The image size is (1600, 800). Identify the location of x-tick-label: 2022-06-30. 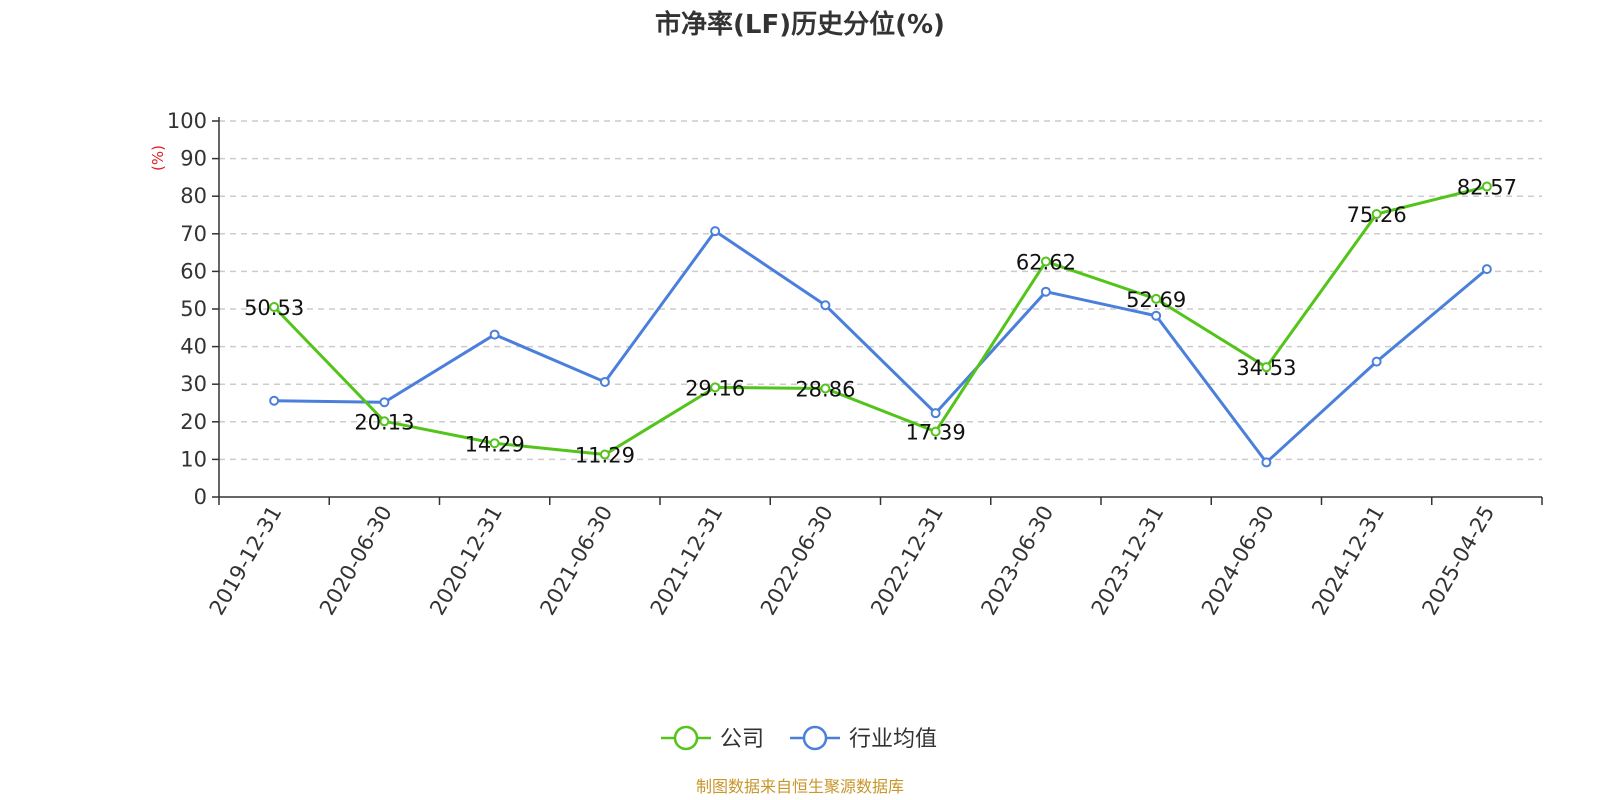
(797, 561).